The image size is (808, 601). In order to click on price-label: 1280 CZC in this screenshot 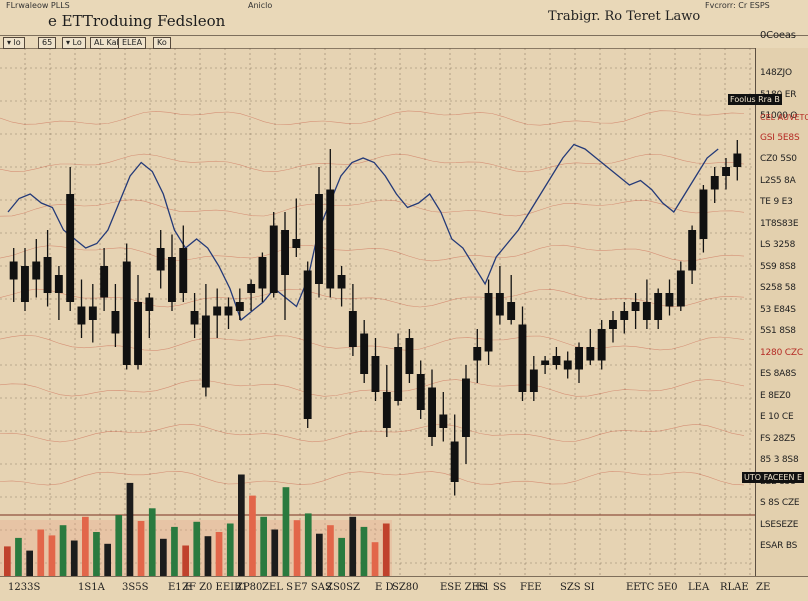, I will do `click(781, 352)`.